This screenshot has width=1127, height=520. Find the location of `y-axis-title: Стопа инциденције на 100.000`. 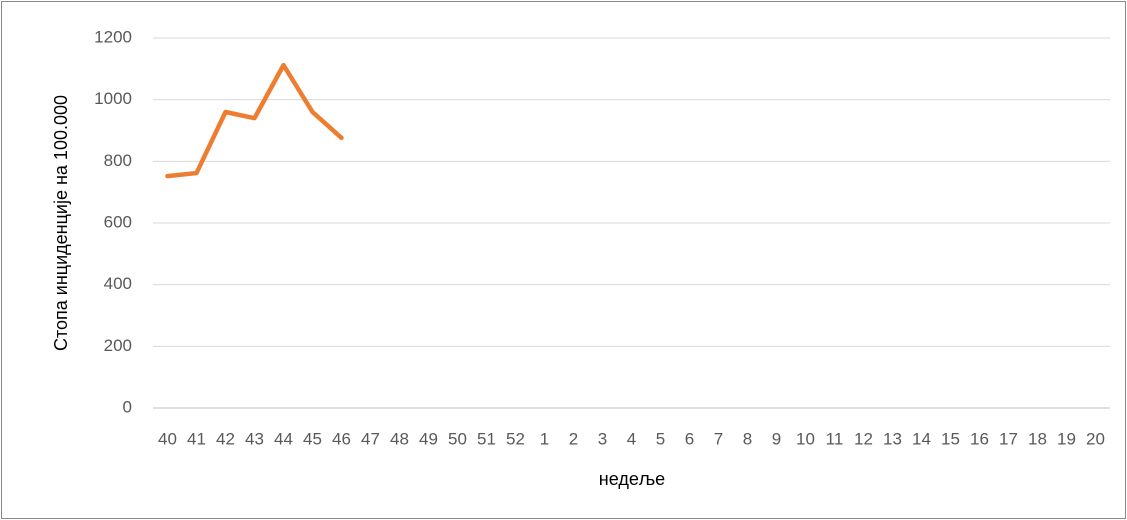

y-axis-title: Стопа инциденције на 100.000 is located at coordinates (61, 223).